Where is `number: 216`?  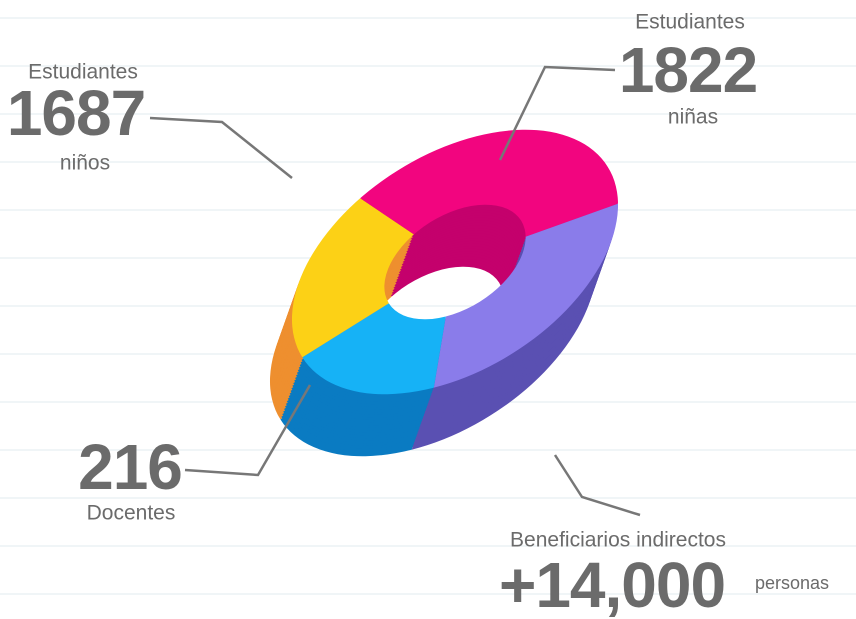 number: 216 is located at coordinates (130, 467).